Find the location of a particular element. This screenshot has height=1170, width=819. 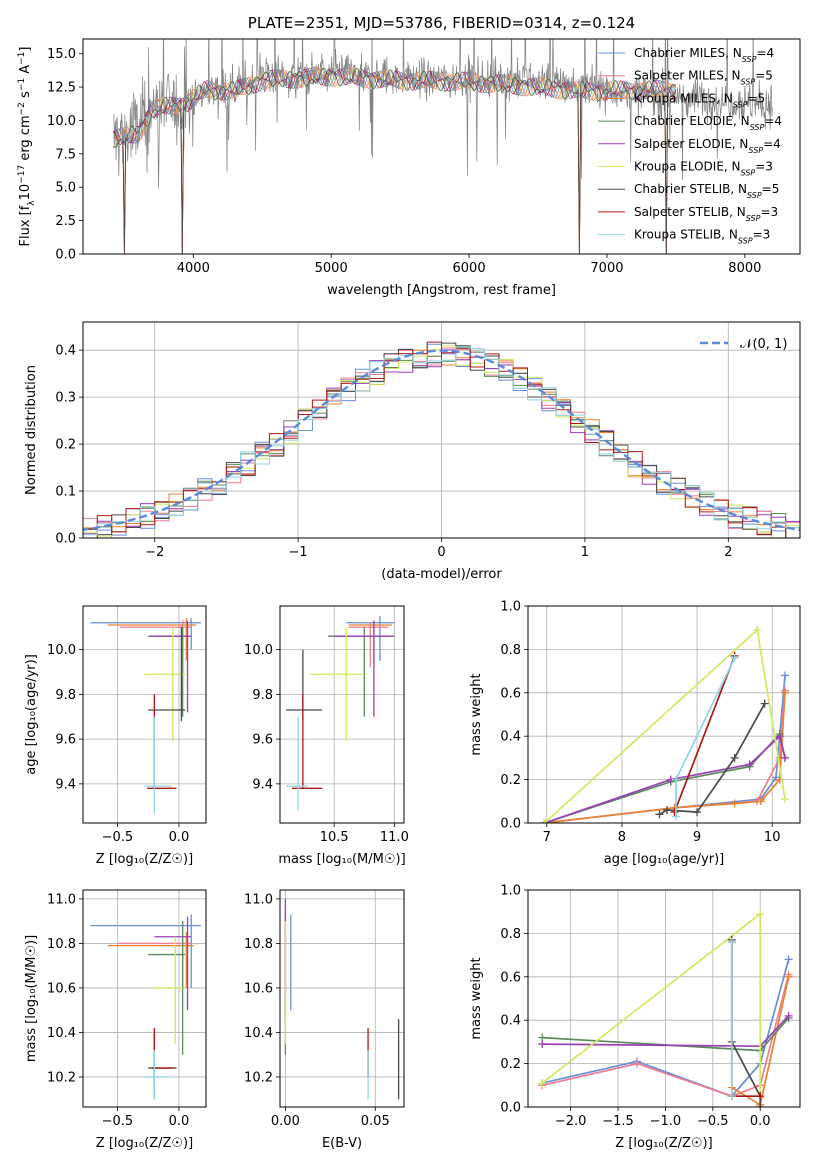

y-tick-label: 9.6 is located at coordinates (65, 740).